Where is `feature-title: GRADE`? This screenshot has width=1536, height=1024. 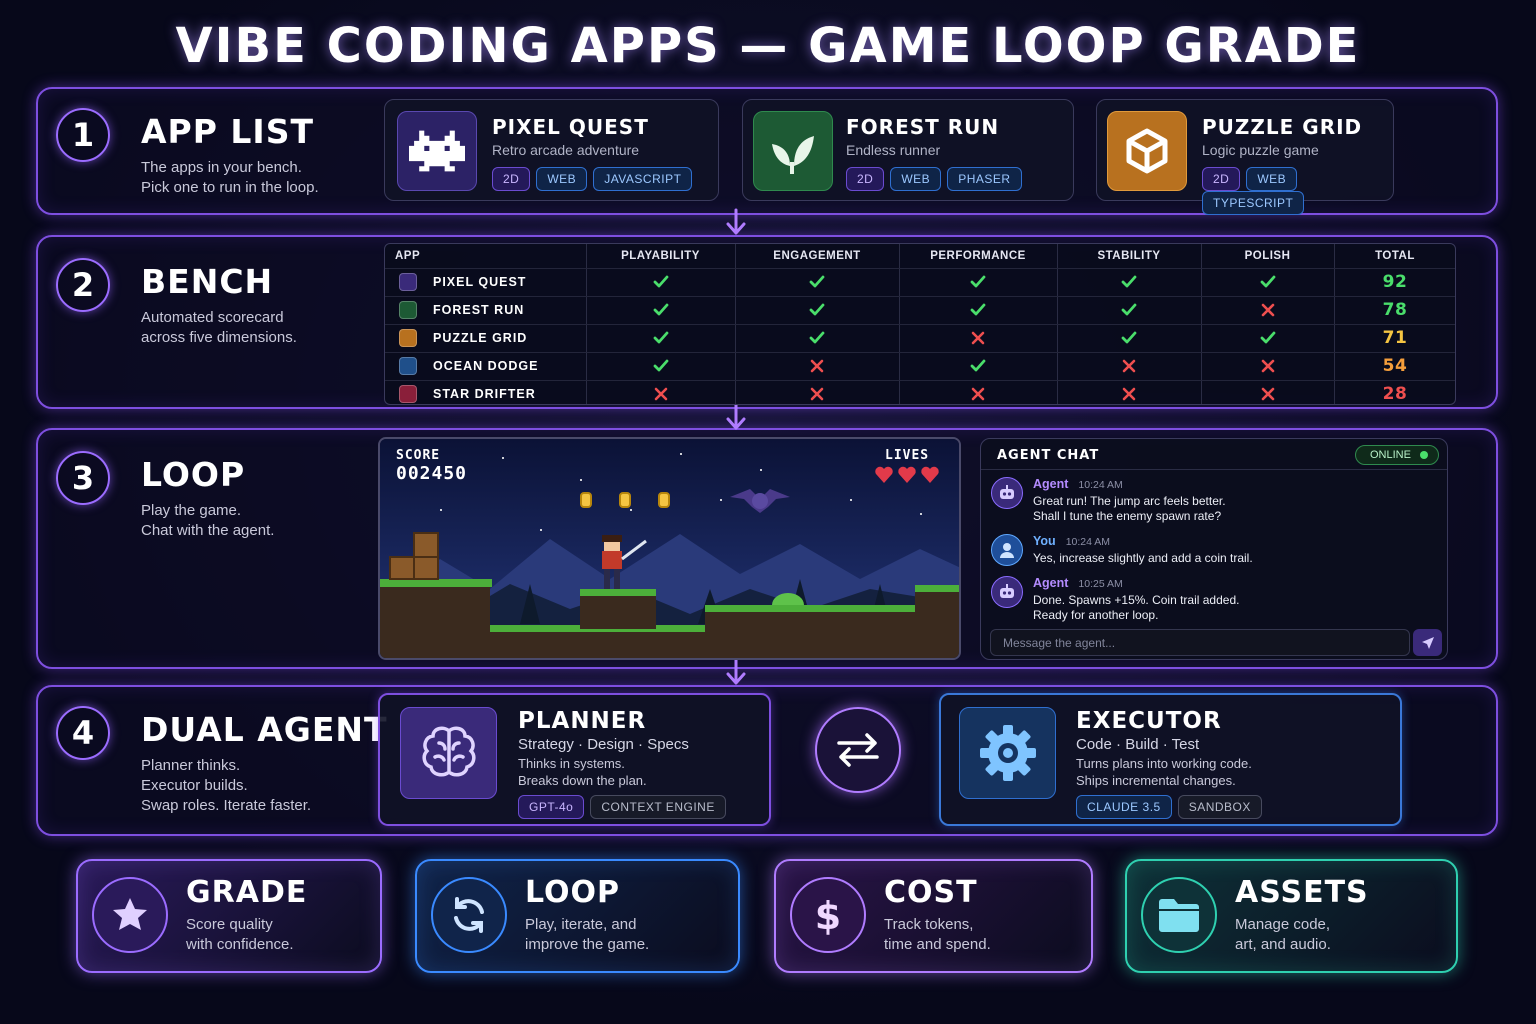 feature-title: GRADE is located at coordinates (247, 892).